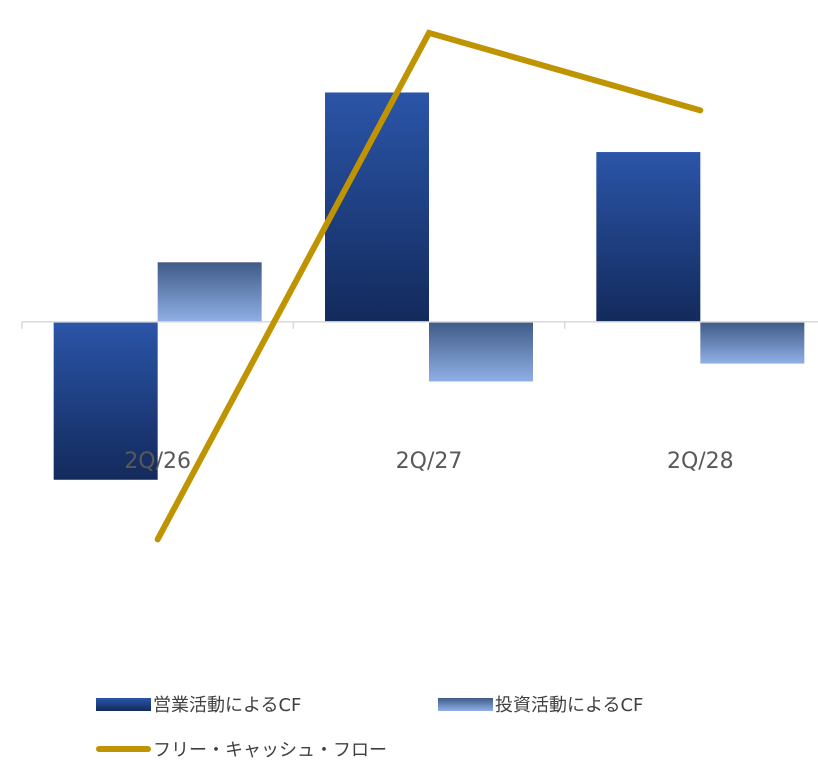 This screenshot has width=818, height=764. What do you see at coordinates (700, 461) in the screenshot?
I see `x-tick-label-3: 2Q/28` at bounding box center [700, 461].